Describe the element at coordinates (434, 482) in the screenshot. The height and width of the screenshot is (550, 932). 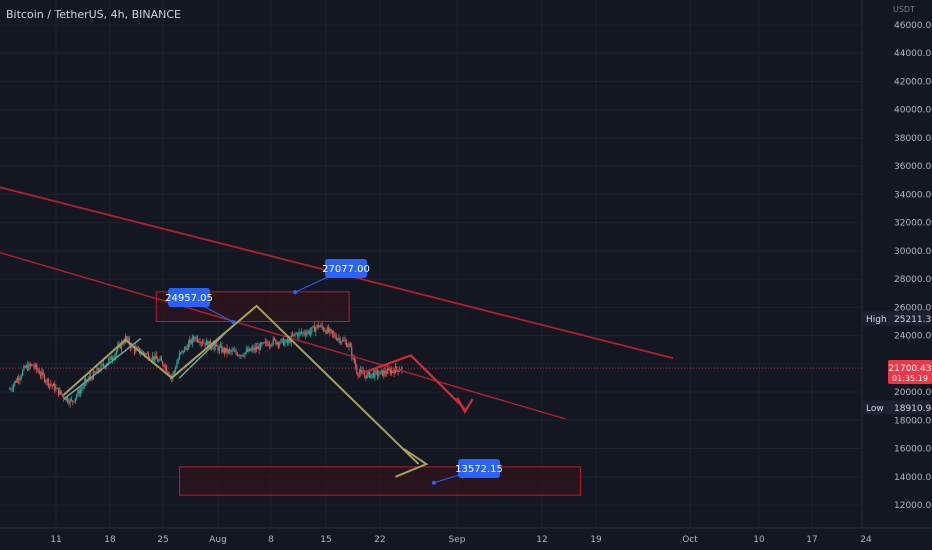
I see `label-anchor-dot` at that location.